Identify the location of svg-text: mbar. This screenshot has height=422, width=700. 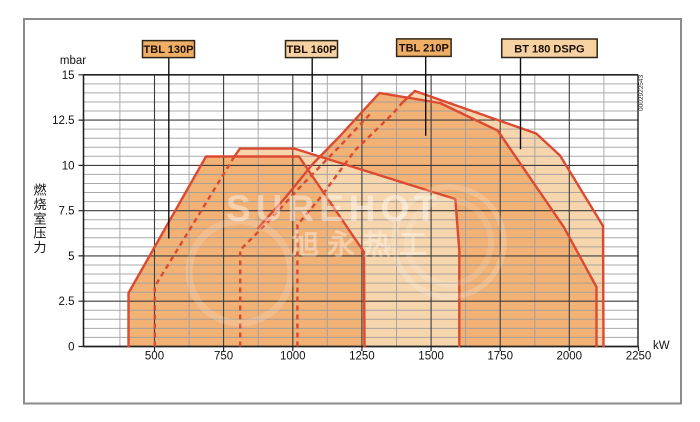
(73, 61).